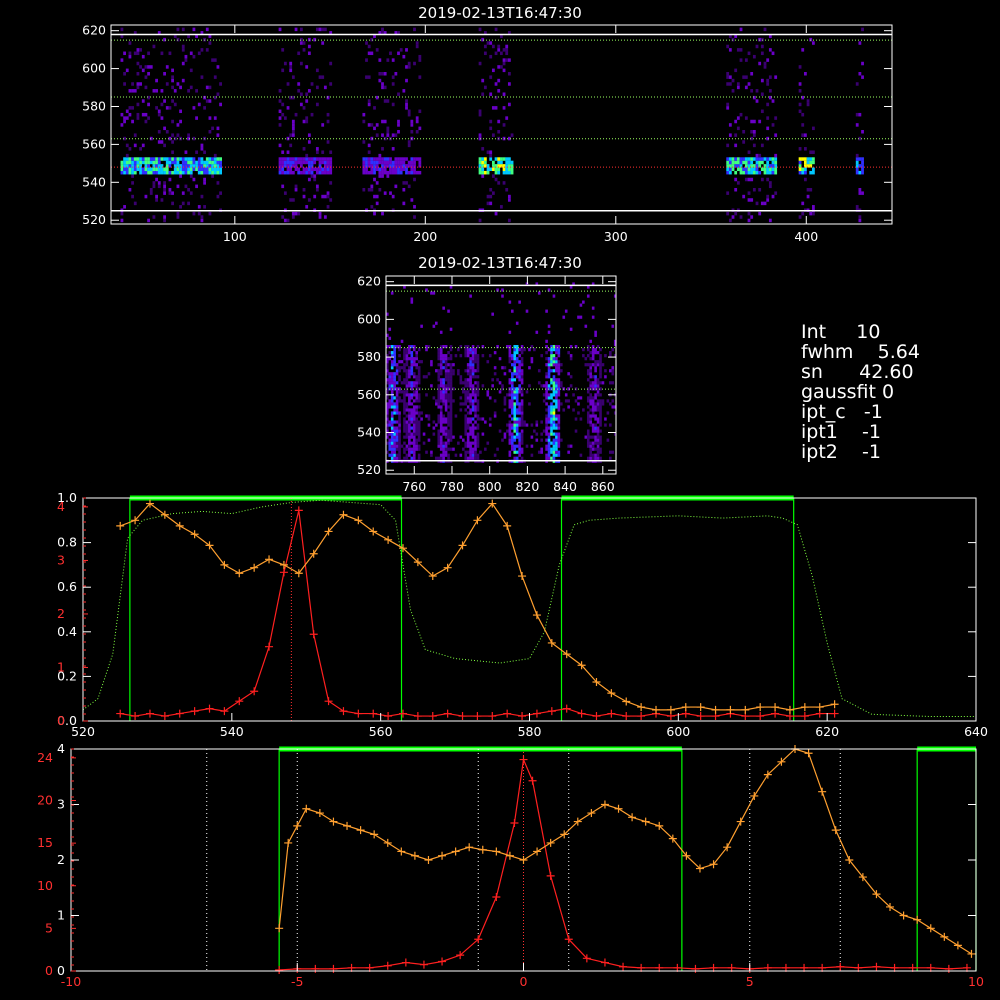 The height and width of the screenshot is (1000, 1000). I want to click on fit-info-line: gaussfit 0, so click(848, 392).